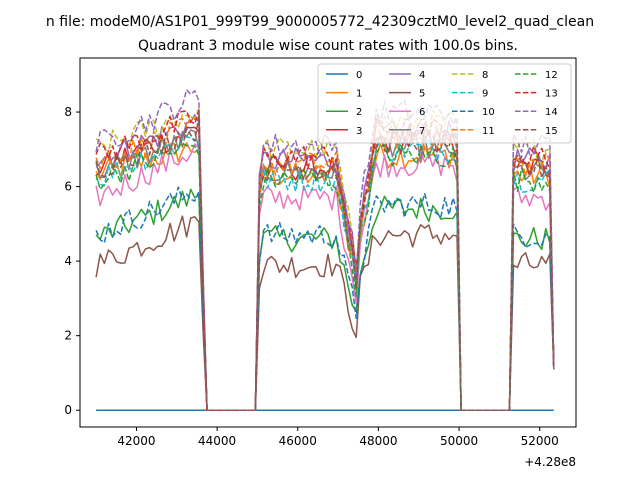  I want to click on y-tick-label: 2, so click(68, 336).